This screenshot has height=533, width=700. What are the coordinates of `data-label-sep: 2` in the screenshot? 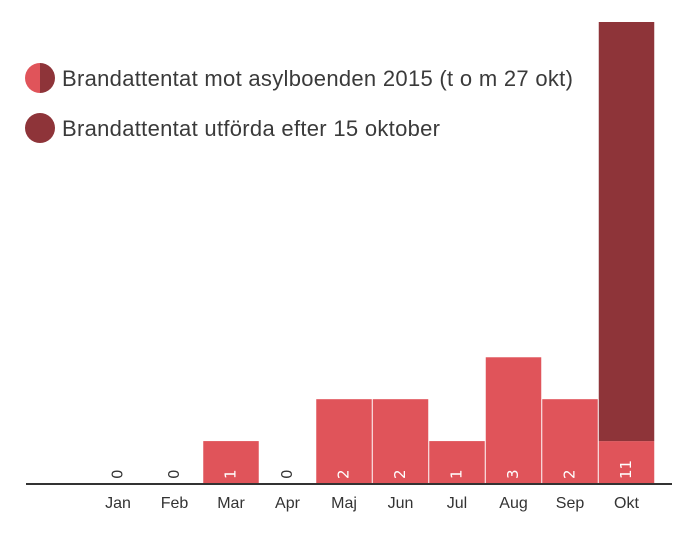 It's located at (570, 474).